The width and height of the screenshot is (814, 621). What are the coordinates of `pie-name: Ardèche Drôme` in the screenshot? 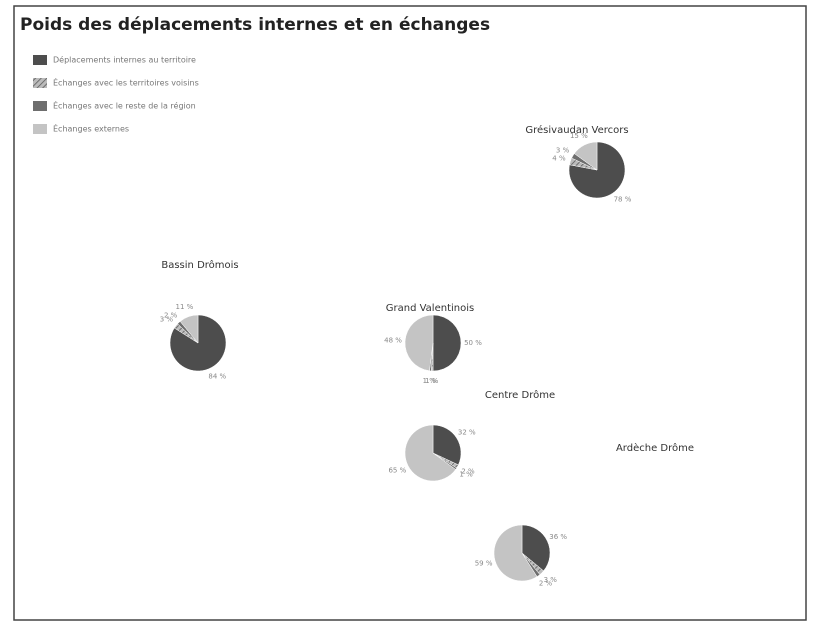 It's located at (655, 448).